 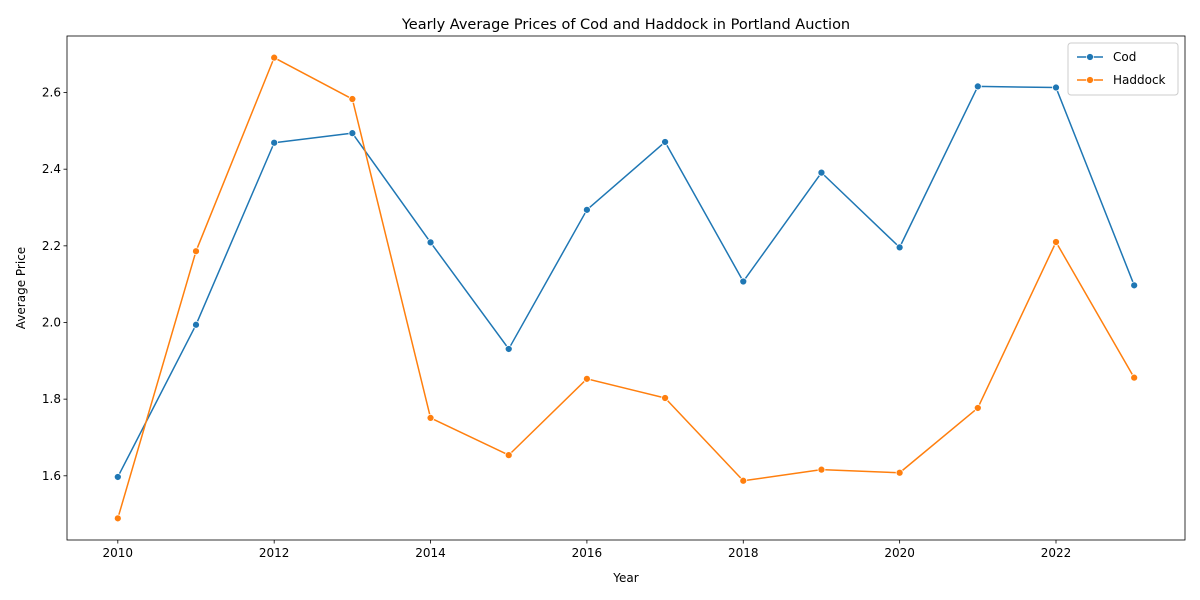 What do you see at coordinates (1090, 57) in the screenshot?
I see `legend-marker-cod` at bounding box center [1090, 57].